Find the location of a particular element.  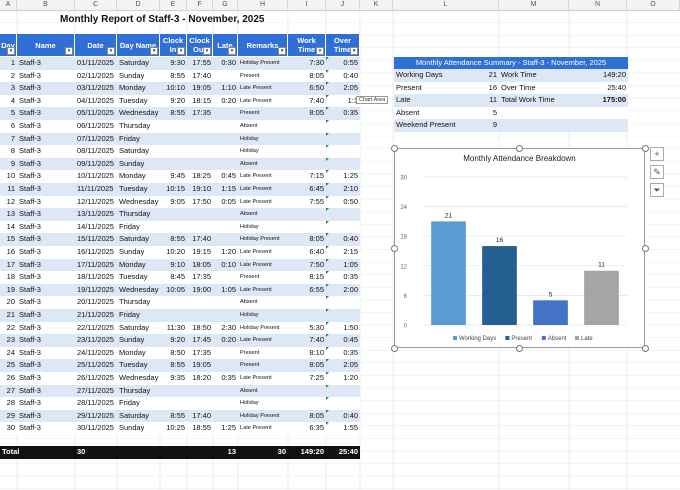

table-cell: 19:05 is located at coordinates (201, 88).